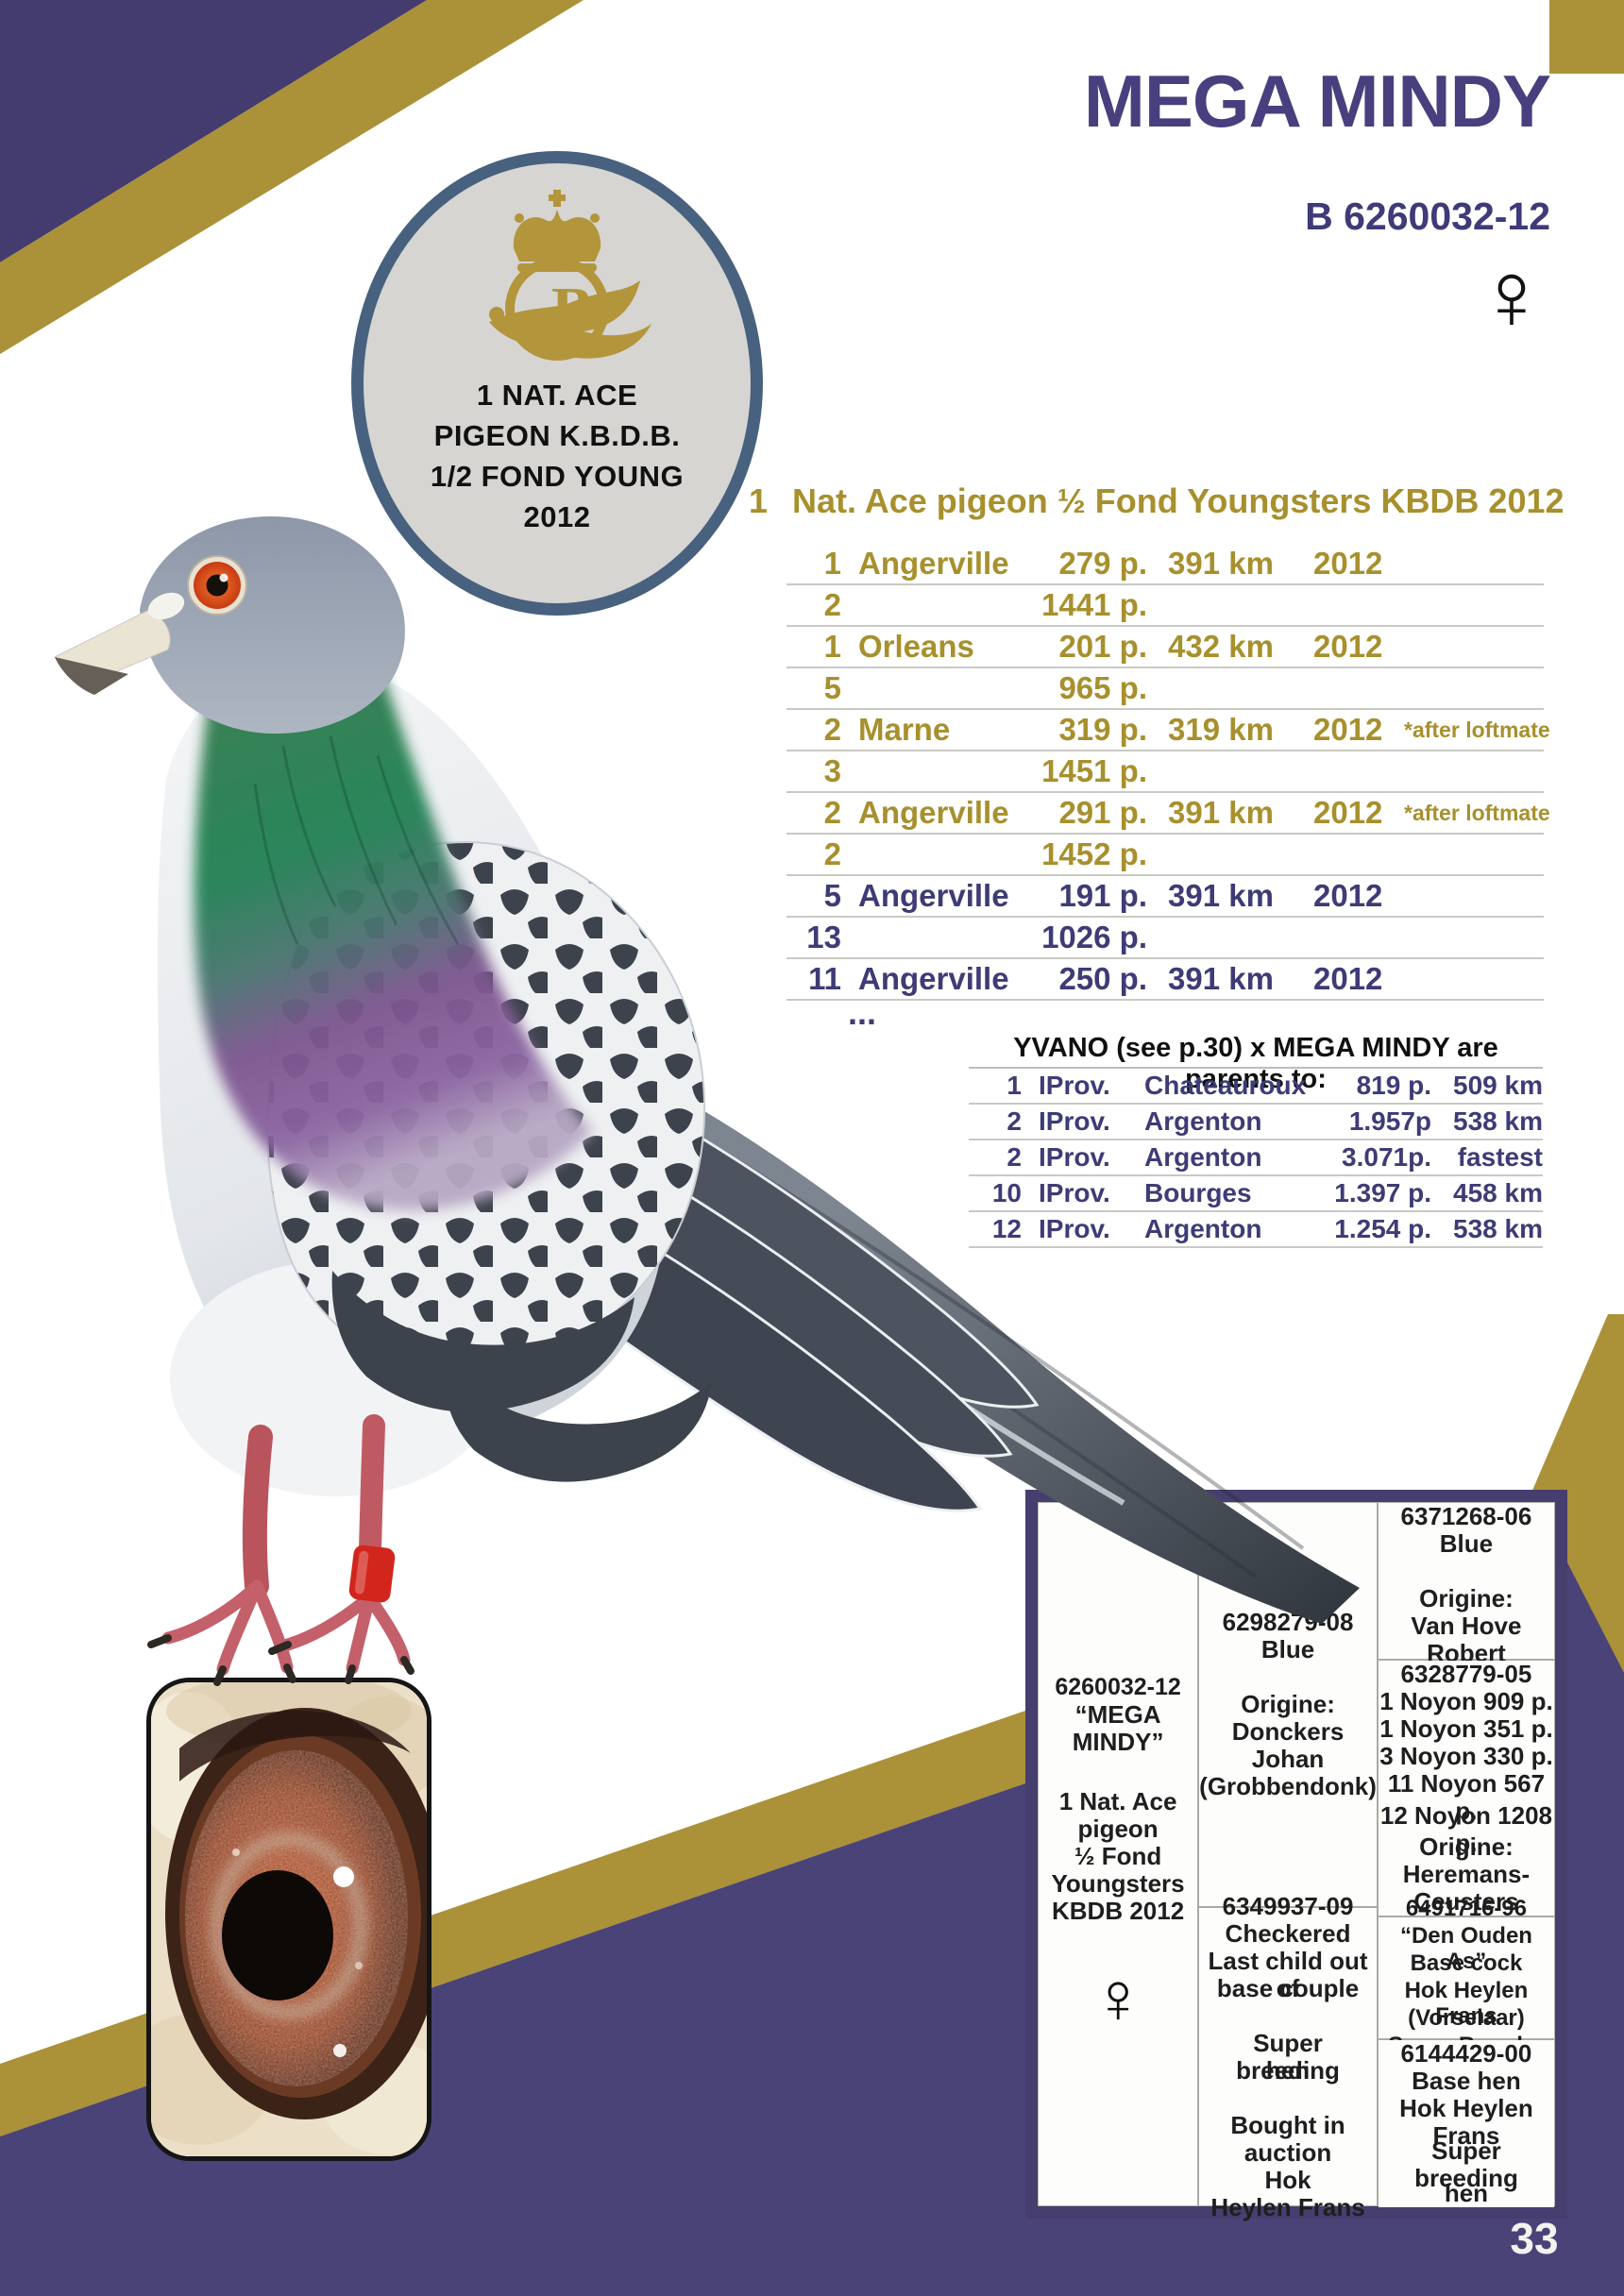 This screenshot has height=2296, width=1624. Describe the element at coordinates (759, 500) in the screenshot. I see `results-heading-rank: 1` at that location.